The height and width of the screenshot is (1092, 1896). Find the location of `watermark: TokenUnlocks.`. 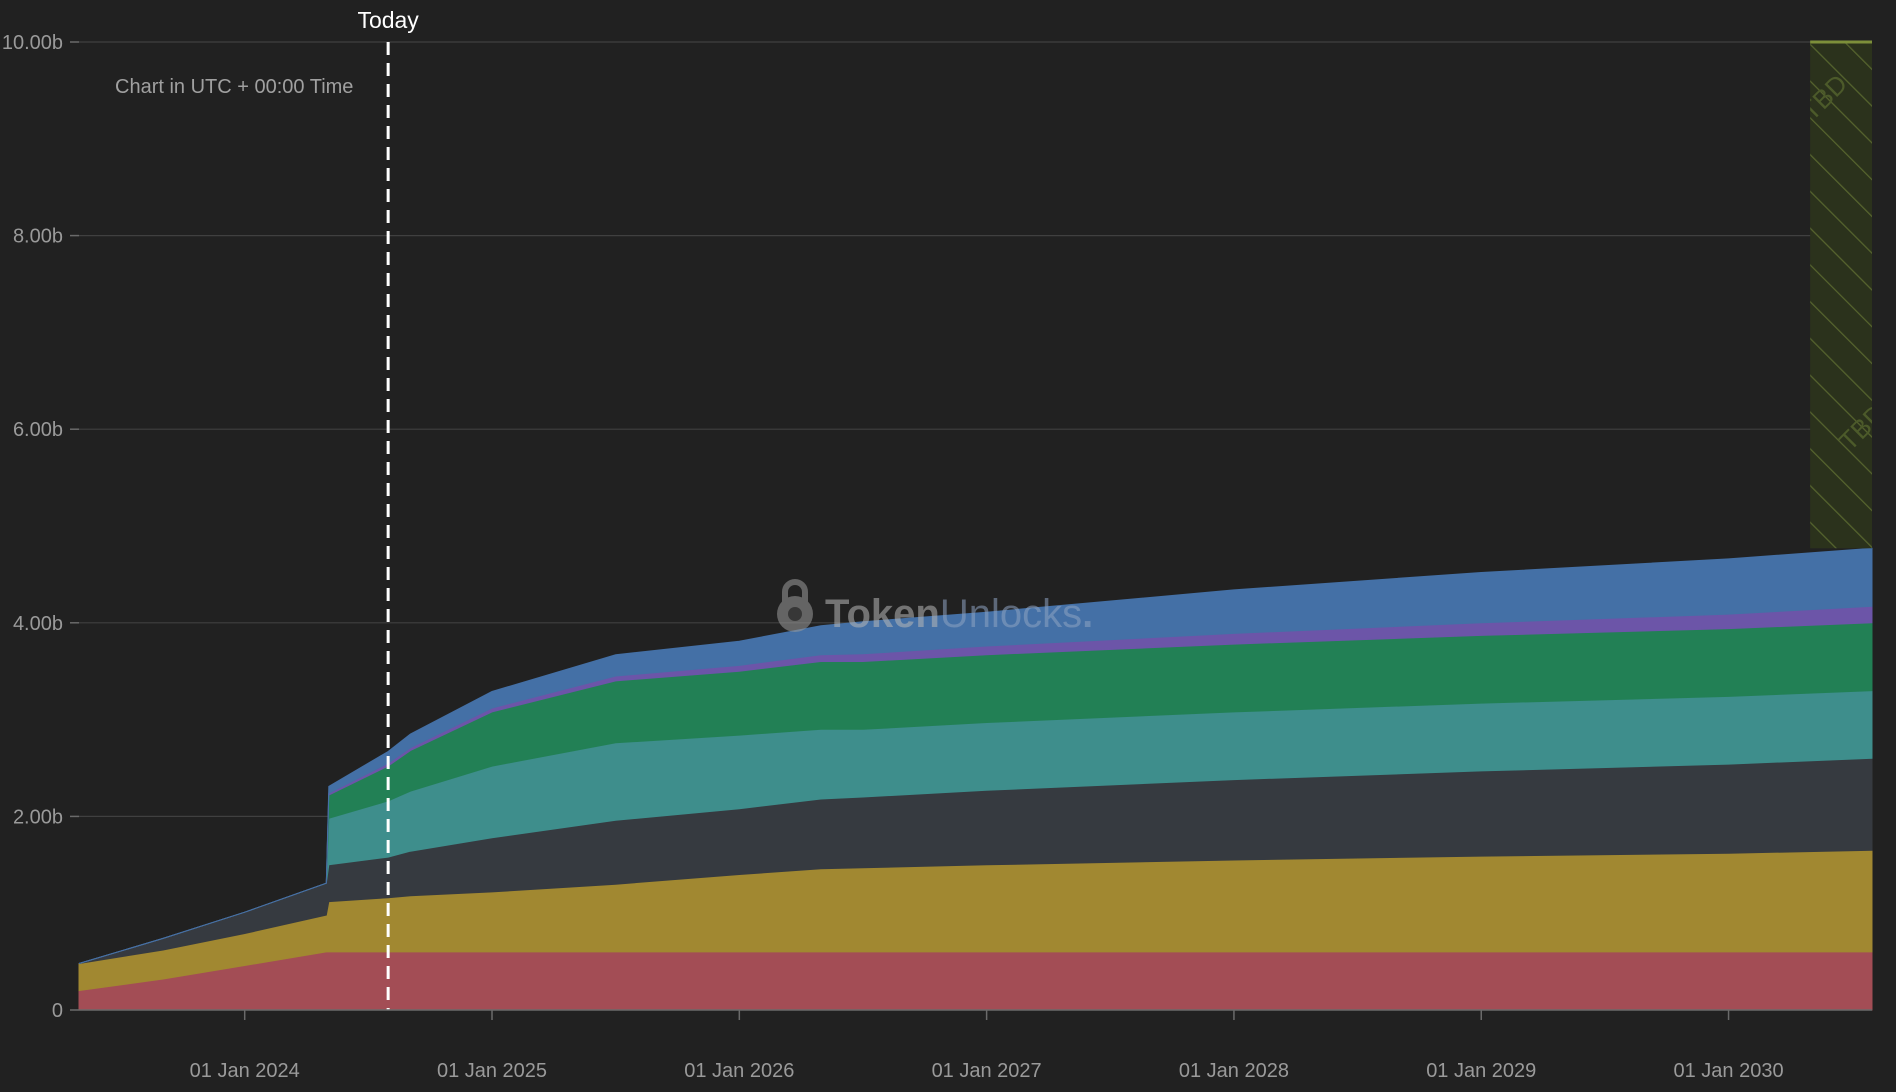

watermark: TokenUnlocks. is located at coordinates (935, 607).